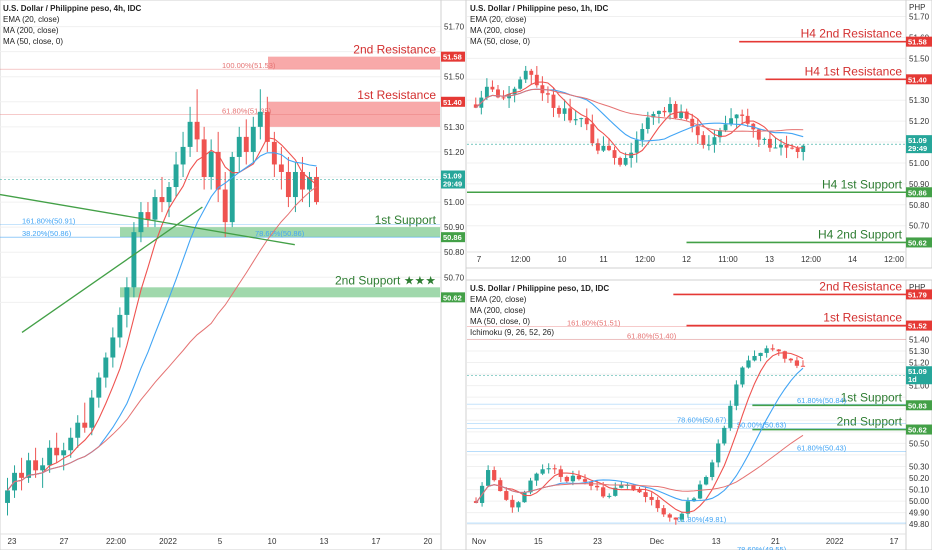  What do you see at coordinates (919, 501) in the screenshot?
I see `y-tick-label: 50.00` at bounding box center [919, 501].